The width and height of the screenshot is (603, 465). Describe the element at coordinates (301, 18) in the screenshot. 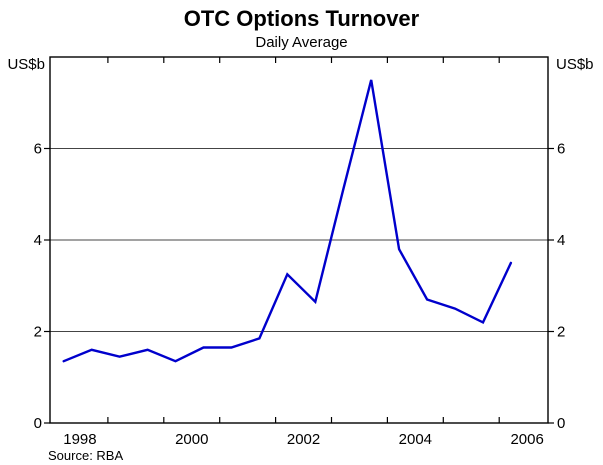

I see `chart-title: OTC Options Turnover` at that location.